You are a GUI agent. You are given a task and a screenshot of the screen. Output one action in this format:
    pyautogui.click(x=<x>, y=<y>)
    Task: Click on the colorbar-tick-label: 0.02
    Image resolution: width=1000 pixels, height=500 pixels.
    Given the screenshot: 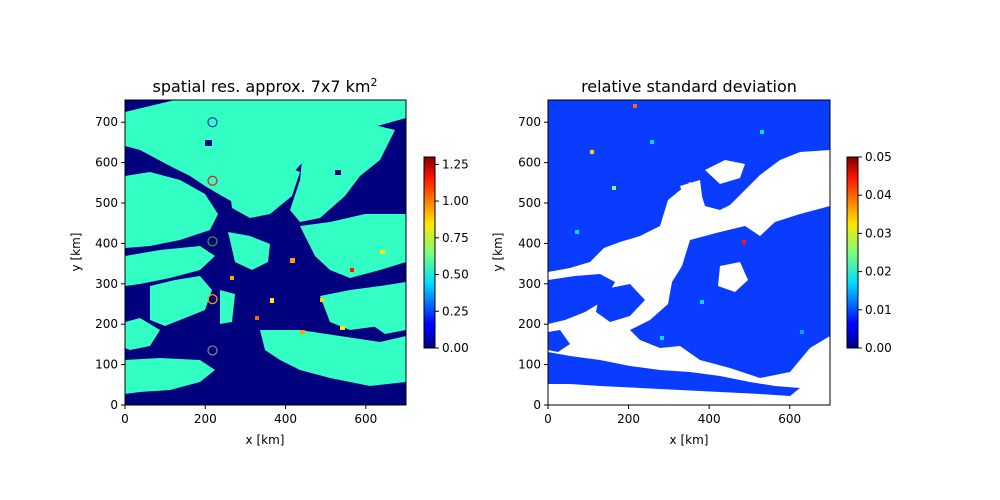 What is the action you would take?
    pyautogui.click(x=878, y=272)
    